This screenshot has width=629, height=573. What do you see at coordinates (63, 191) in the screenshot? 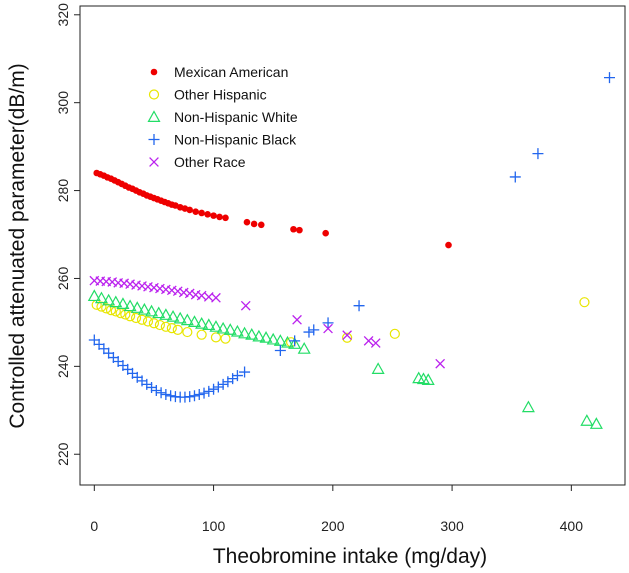
I see `y-tick-label: 280` at bounding box center [63, 191].